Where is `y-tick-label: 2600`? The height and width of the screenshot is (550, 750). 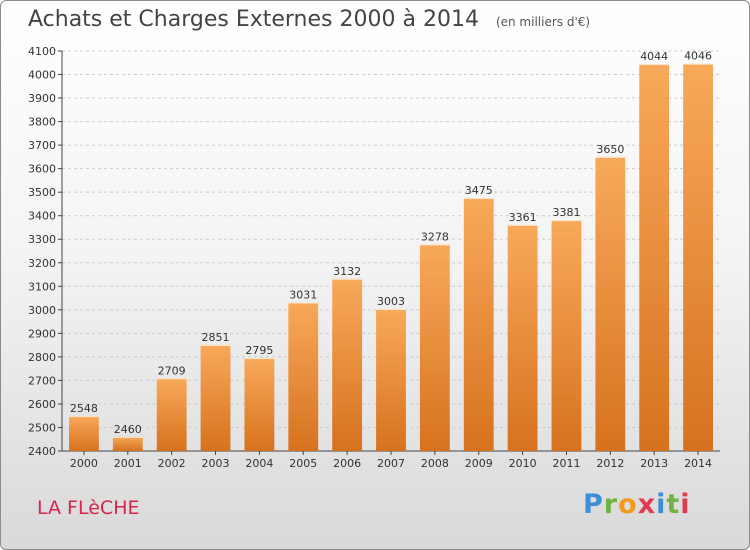 y-tick-label: 2600 is located at coordinates (42, 404).